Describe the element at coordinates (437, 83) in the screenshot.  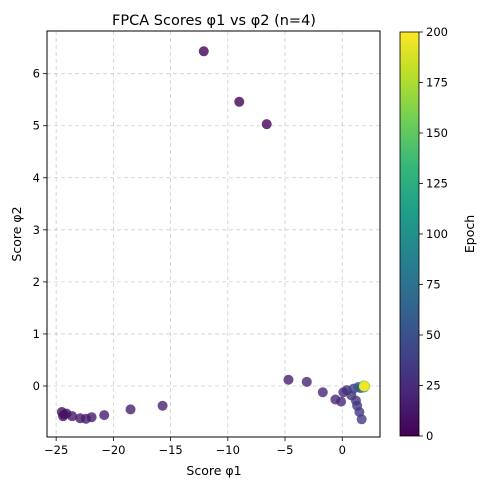
I see `colorbar-tick-label: 175` at that location.